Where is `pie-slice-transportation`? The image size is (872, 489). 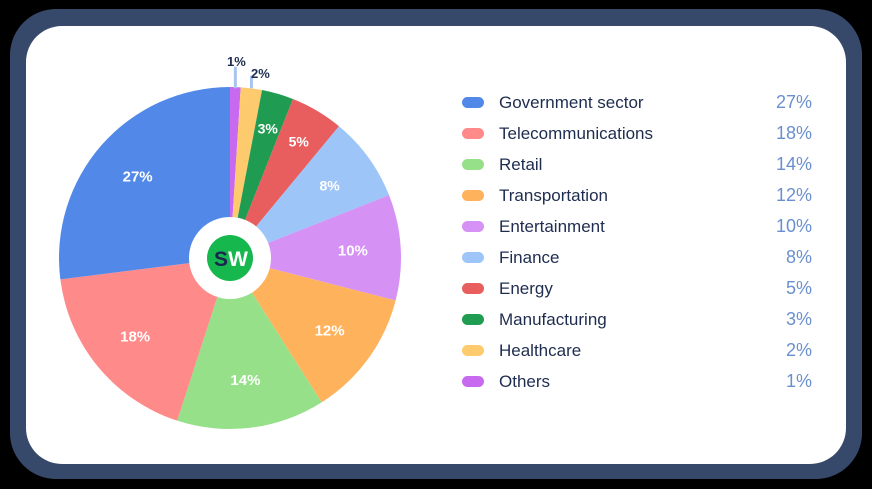
pie-slice-transportation is located at coordinates (313, 330).